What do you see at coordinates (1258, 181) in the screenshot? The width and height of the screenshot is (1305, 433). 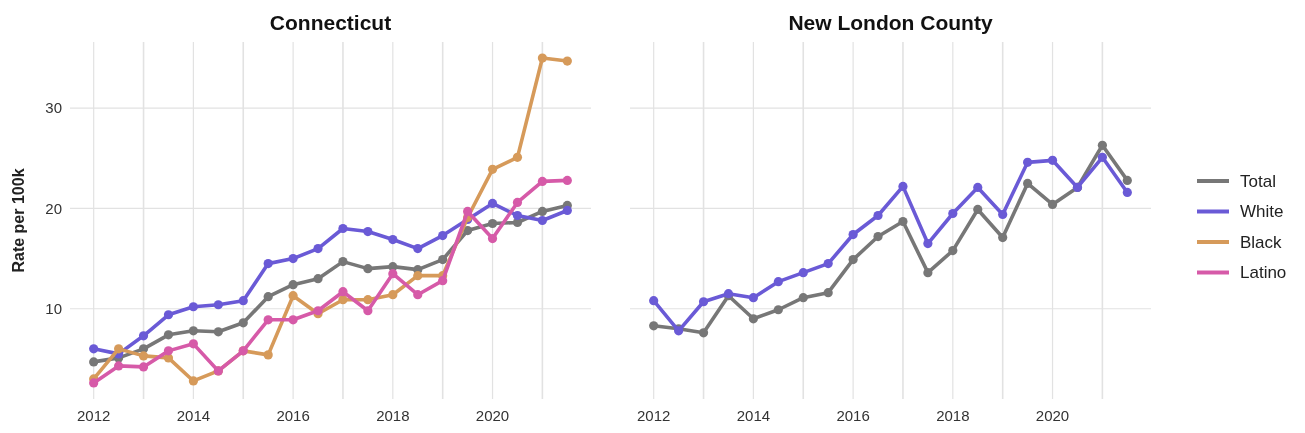 I see `legend-label: Total` at bounding box center [1258, 181].